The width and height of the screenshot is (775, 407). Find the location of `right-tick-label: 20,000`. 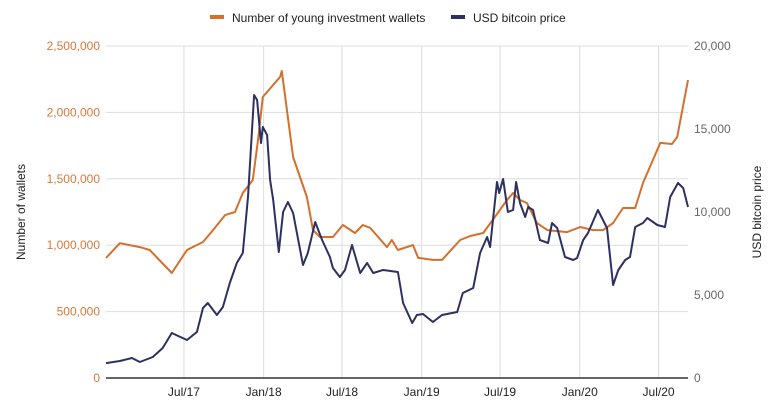

right-tick-label: 20,000 is located at coordinates (712, 46).